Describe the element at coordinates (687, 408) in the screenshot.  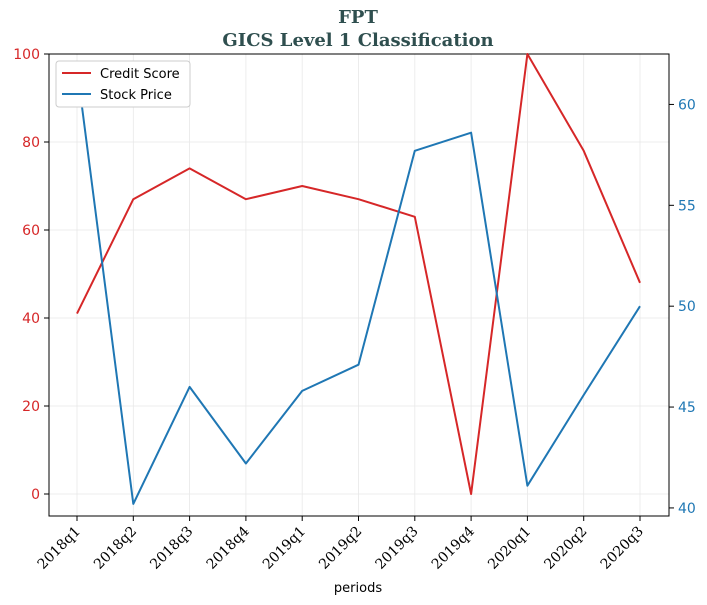
I see `right-tick-label: 45` at that location.